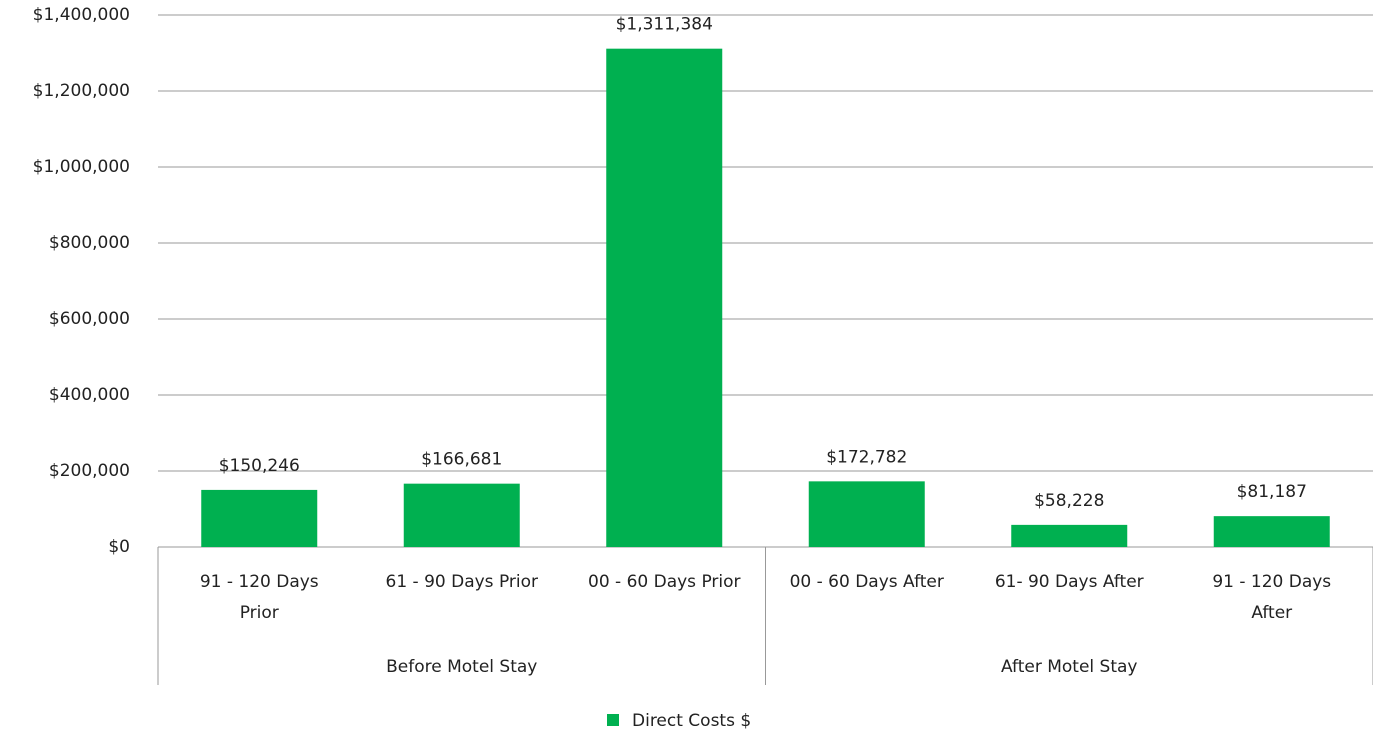 The width and height of the screenshot is (1373, 735). Describe the element at coordinates (119, 547) in the screenshot. I see `y-tick-label: $0` at that location.